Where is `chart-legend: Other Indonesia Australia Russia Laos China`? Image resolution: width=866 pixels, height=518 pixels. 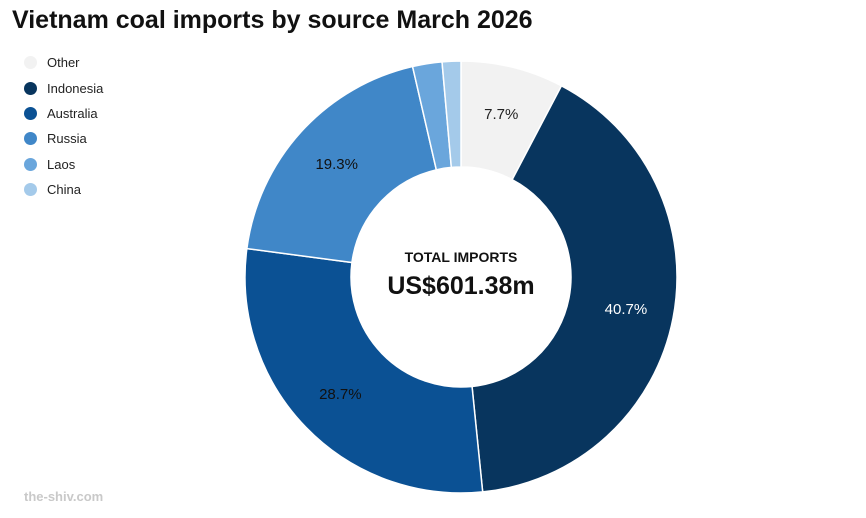
chart-legend: Other Indonesia Australia Russia Laos China is located at coordinates (63, 126).